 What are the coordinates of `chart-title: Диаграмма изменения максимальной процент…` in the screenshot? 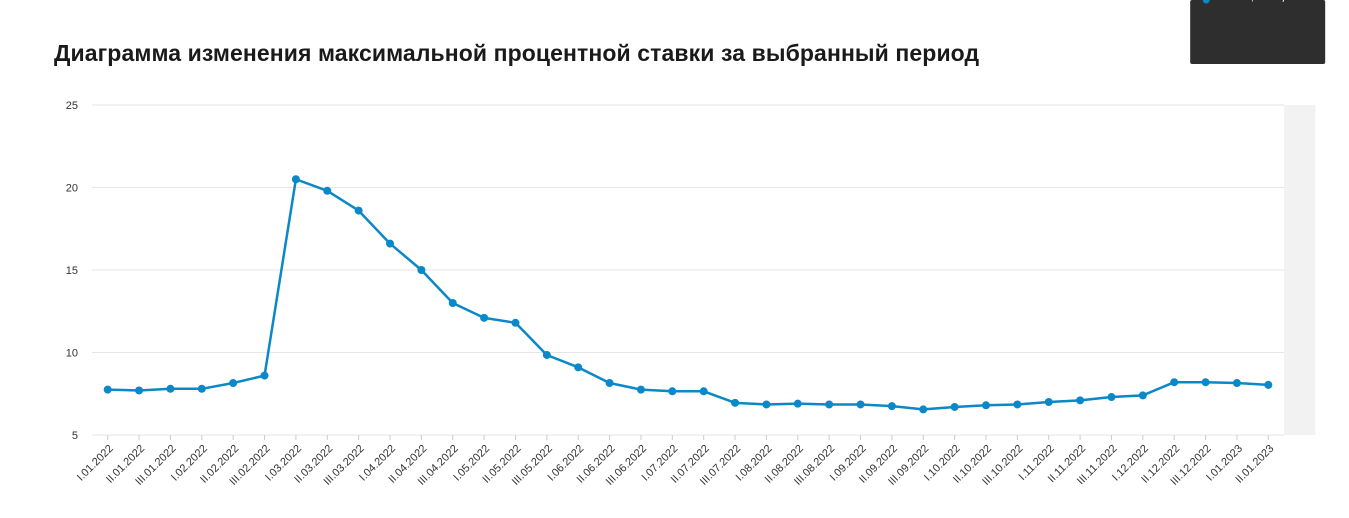 It's located at (517, 53).